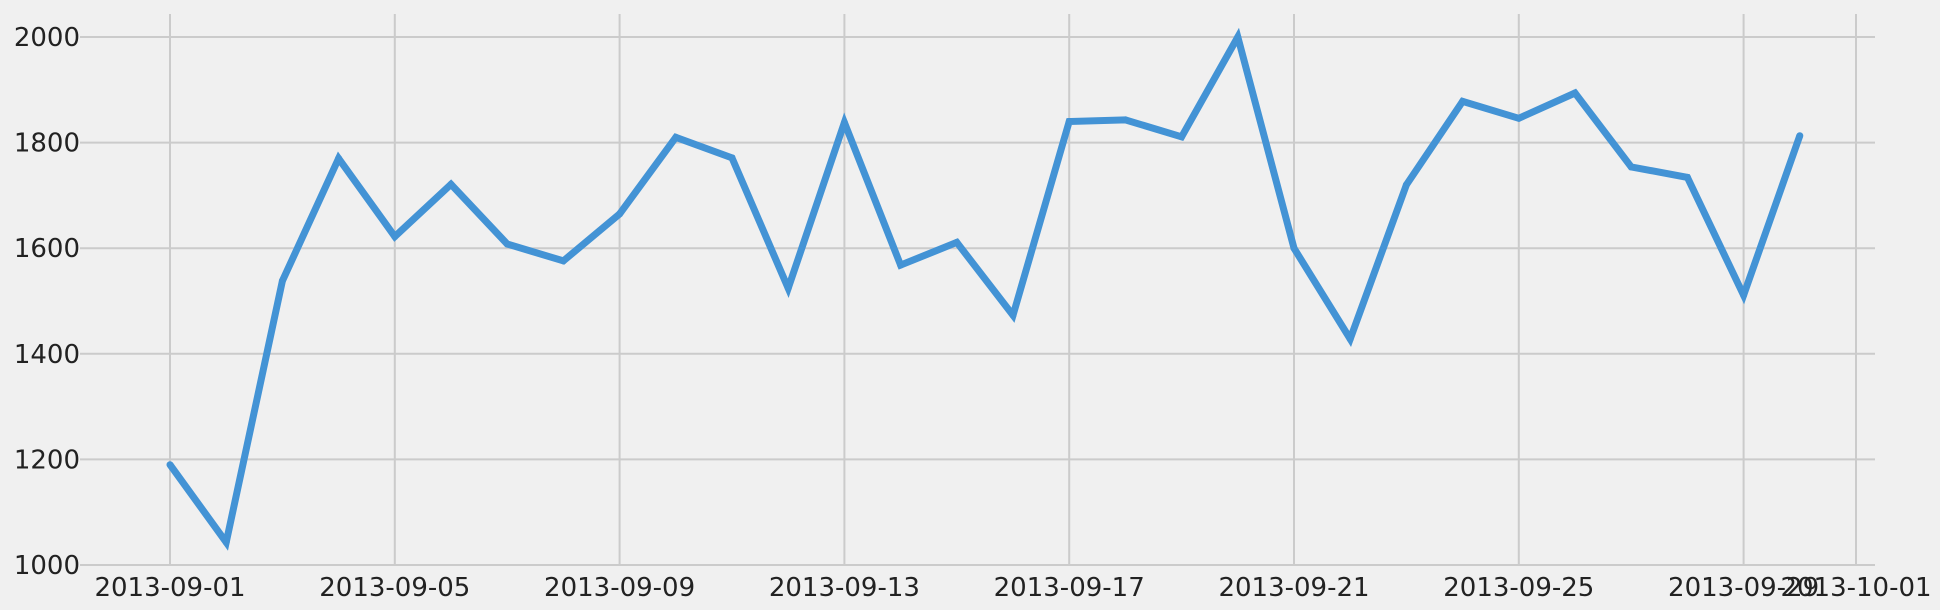 This screenshot has width=1940, height=610. What do you see at coordinates (1855, 588) in the screenshot?
I see `x-tick-label: 2013-10-01` at bounding box center [1855, 588].